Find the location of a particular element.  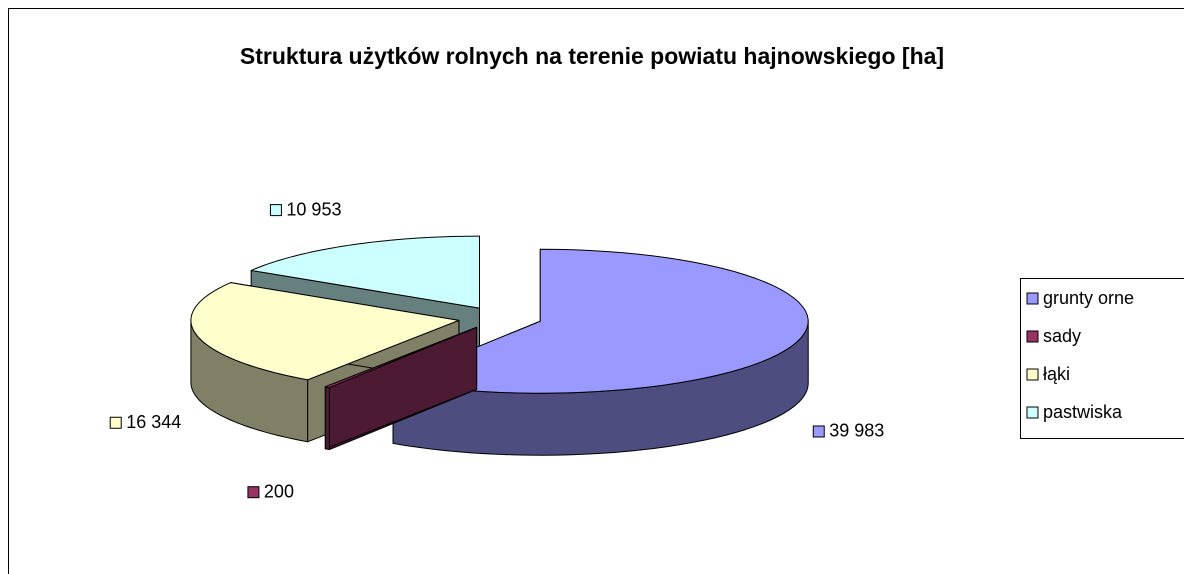

legend-label: sady is located at coordinates (1062, 336).